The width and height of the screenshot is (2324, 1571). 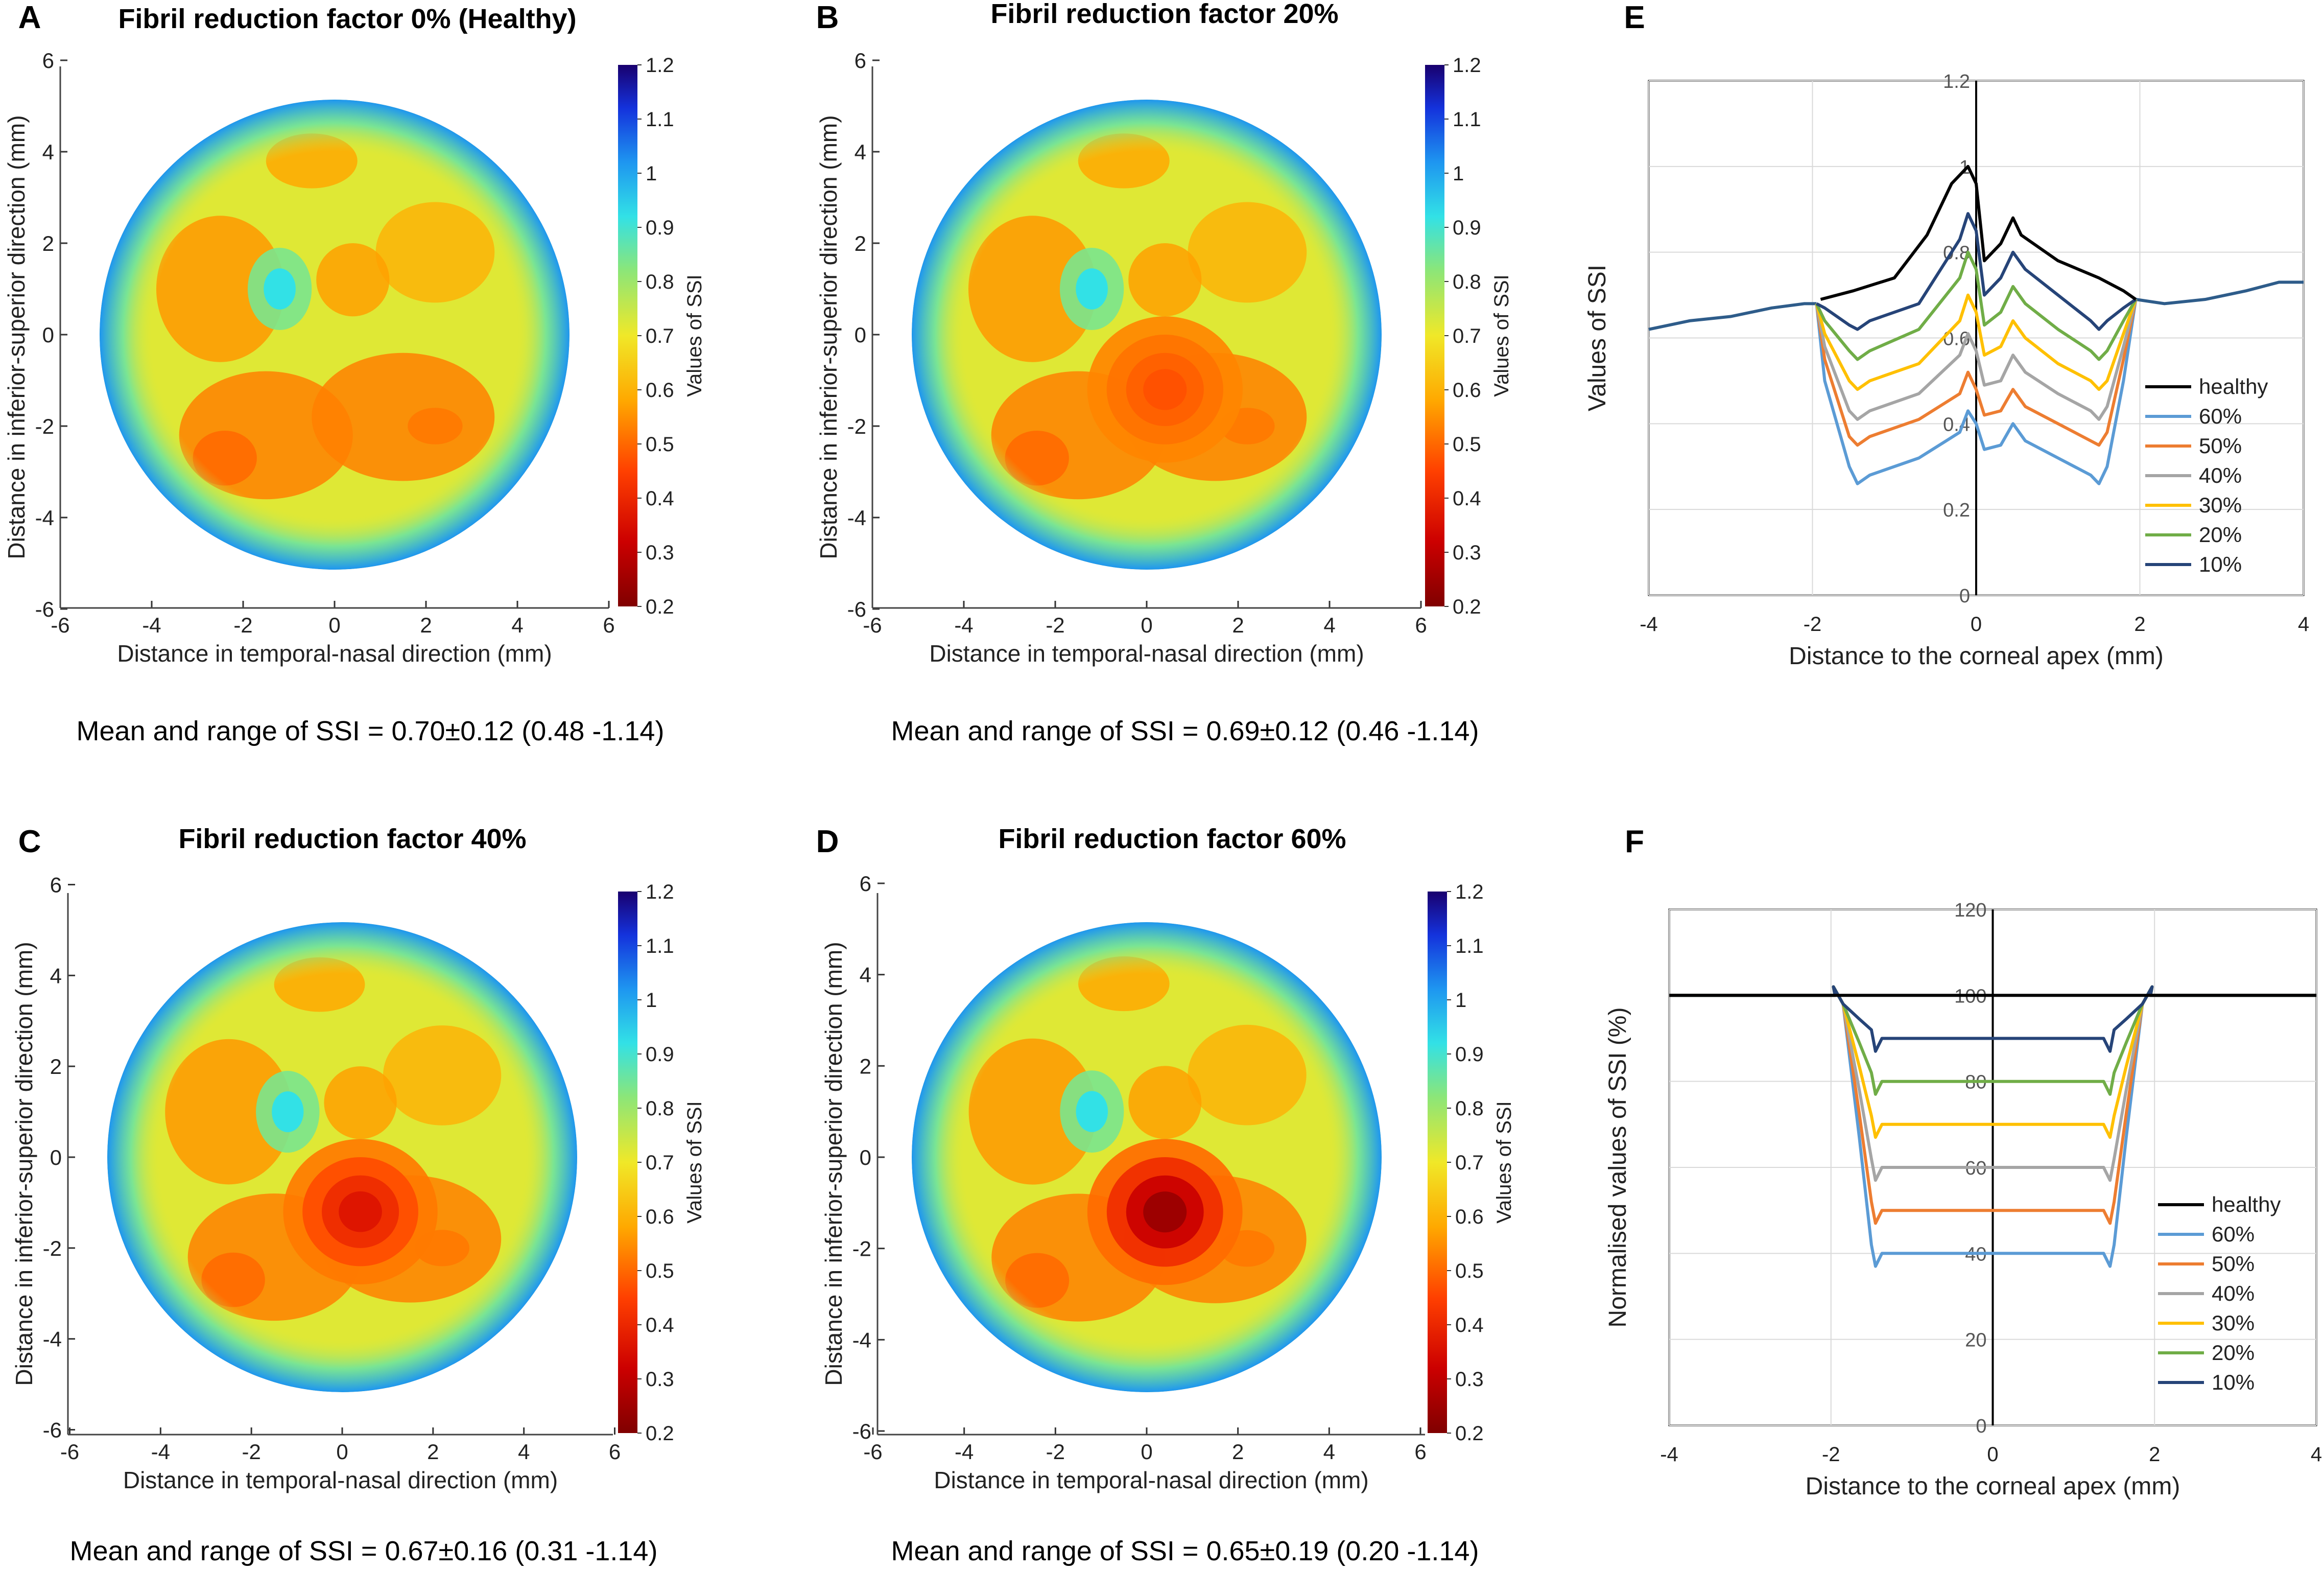 I want to click on legend-label: 40%, so click(x=2220, y=475).